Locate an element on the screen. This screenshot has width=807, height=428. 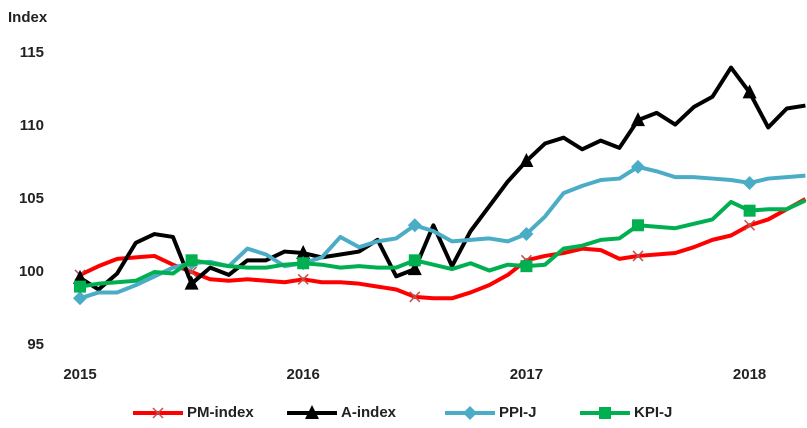
legend-item: PM-index is located at coordinates (193, 412).